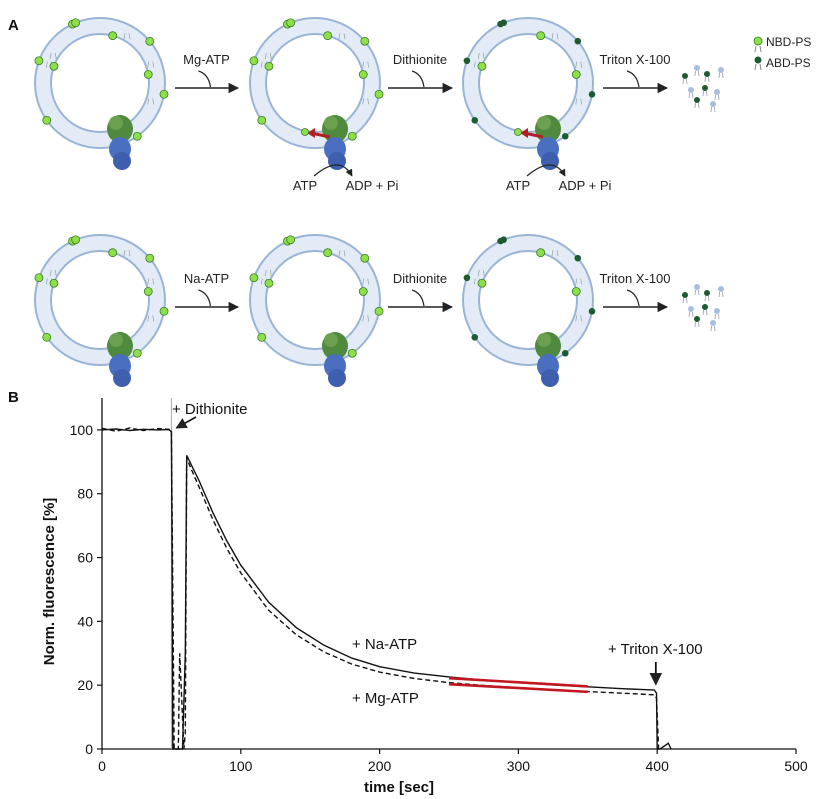 The width and height of the screenshot is (827, 799). I want to click on protein-nucleotide-binding-domain, so click(122, 378).